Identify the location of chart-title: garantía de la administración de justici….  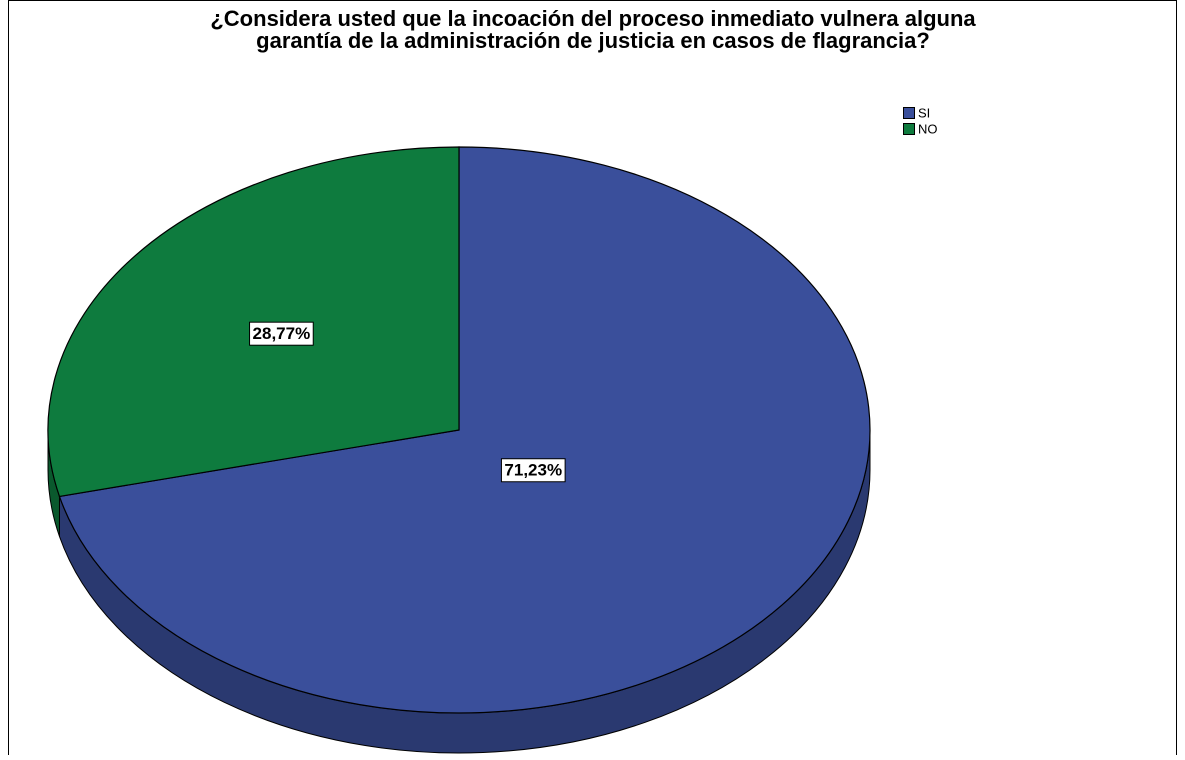
(593, 40).